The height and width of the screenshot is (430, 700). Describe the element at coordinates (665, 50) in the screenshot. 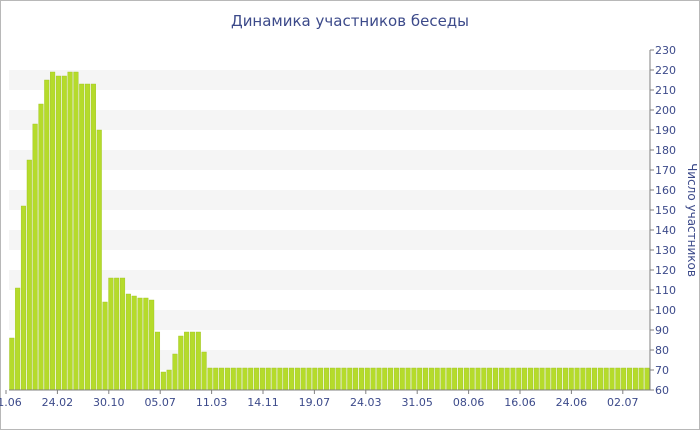

I see `y-tick-label: 230` at that location.